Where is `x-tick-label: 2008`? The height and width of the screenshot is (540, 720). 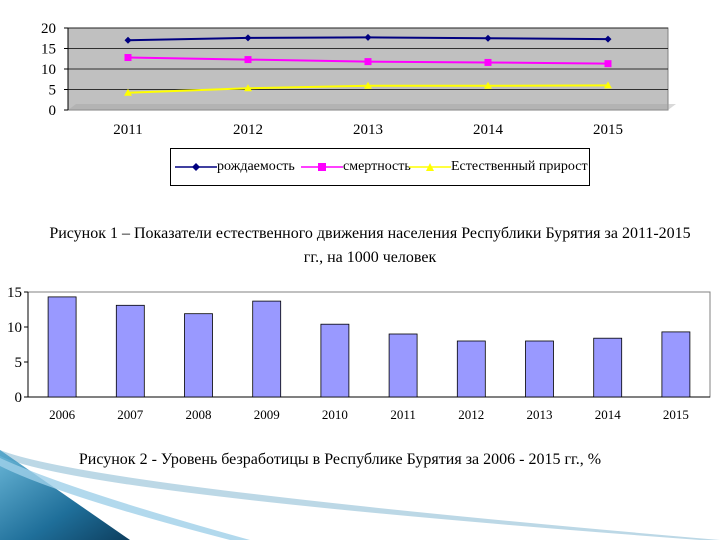
x-tick-label: 2008 is located at coordinates (199, 414).